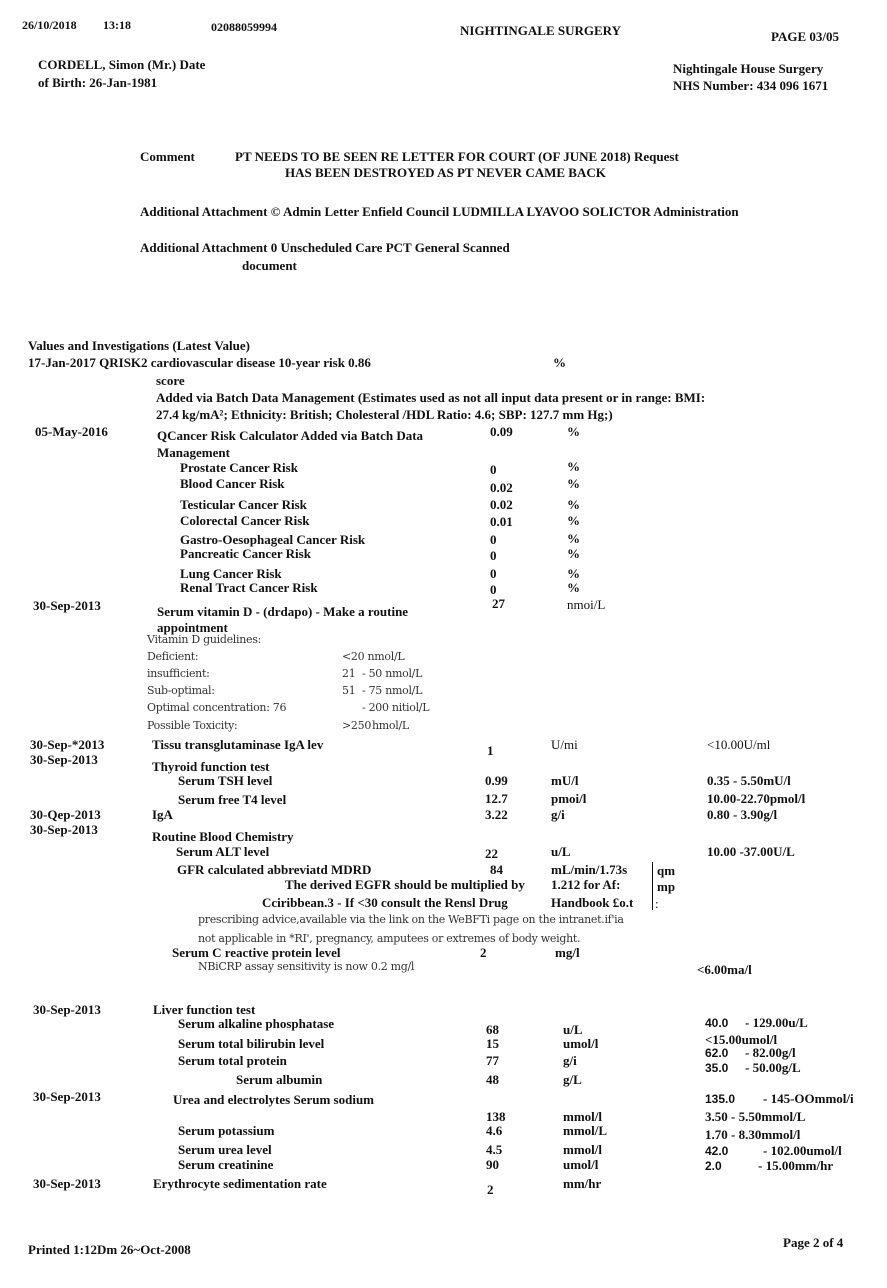  I want to click on crp-value: 2, so click(483, 952).